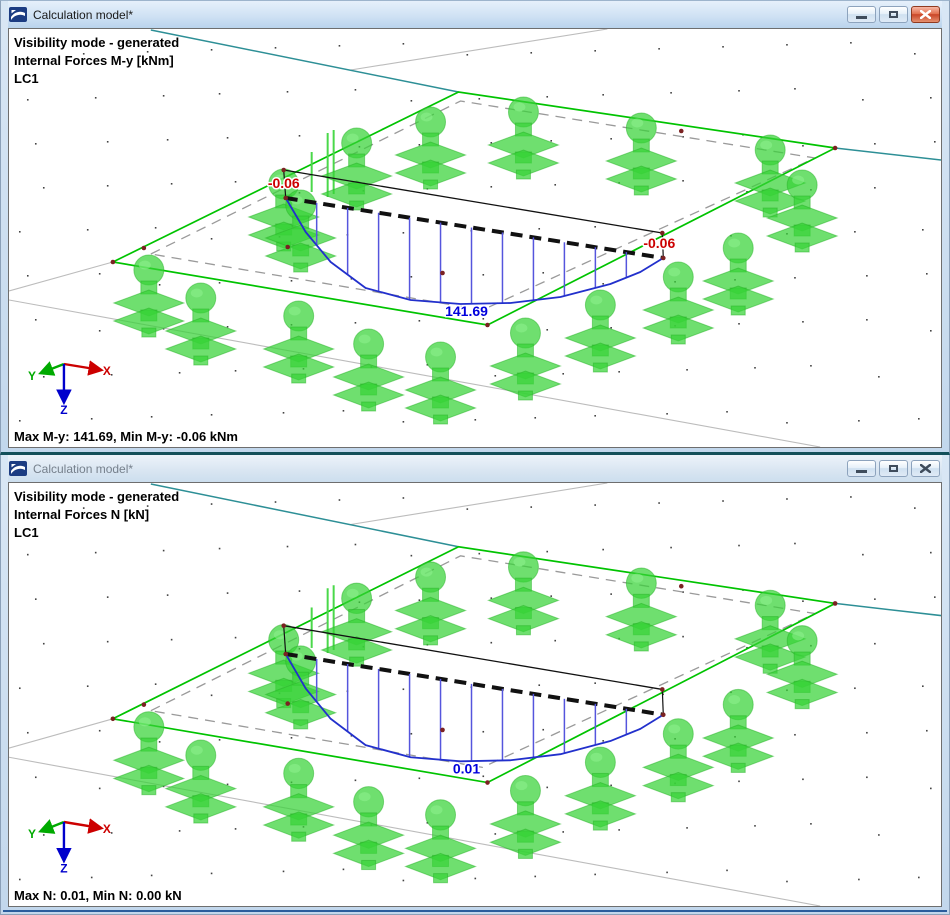  Describe the element at coordinates (659, 243) in the screenshot. I see `value-label-end-right: -0.06` at that location.